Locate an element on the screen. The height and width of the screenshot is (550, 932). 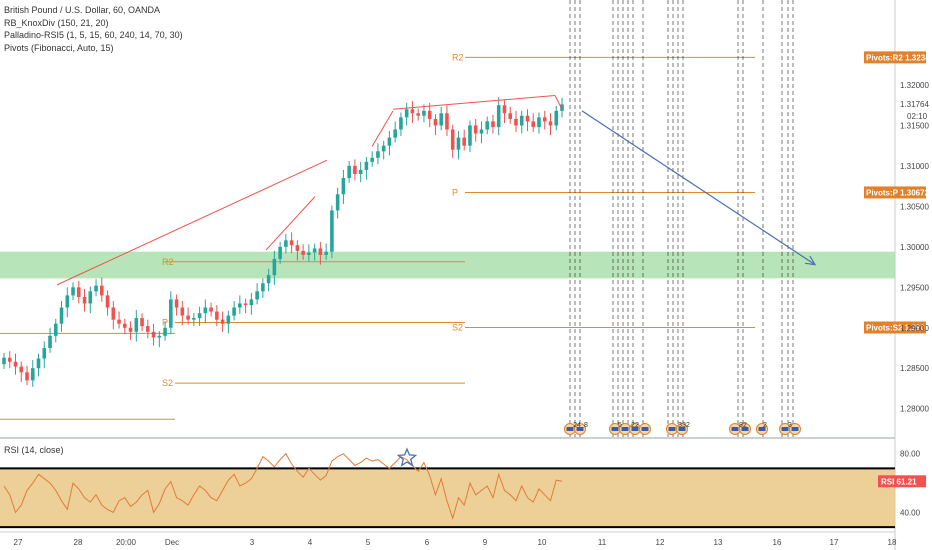
symbol-title: British Pound / U.S. Dollar, 60, OANDA is located at coordinates (82, 10).